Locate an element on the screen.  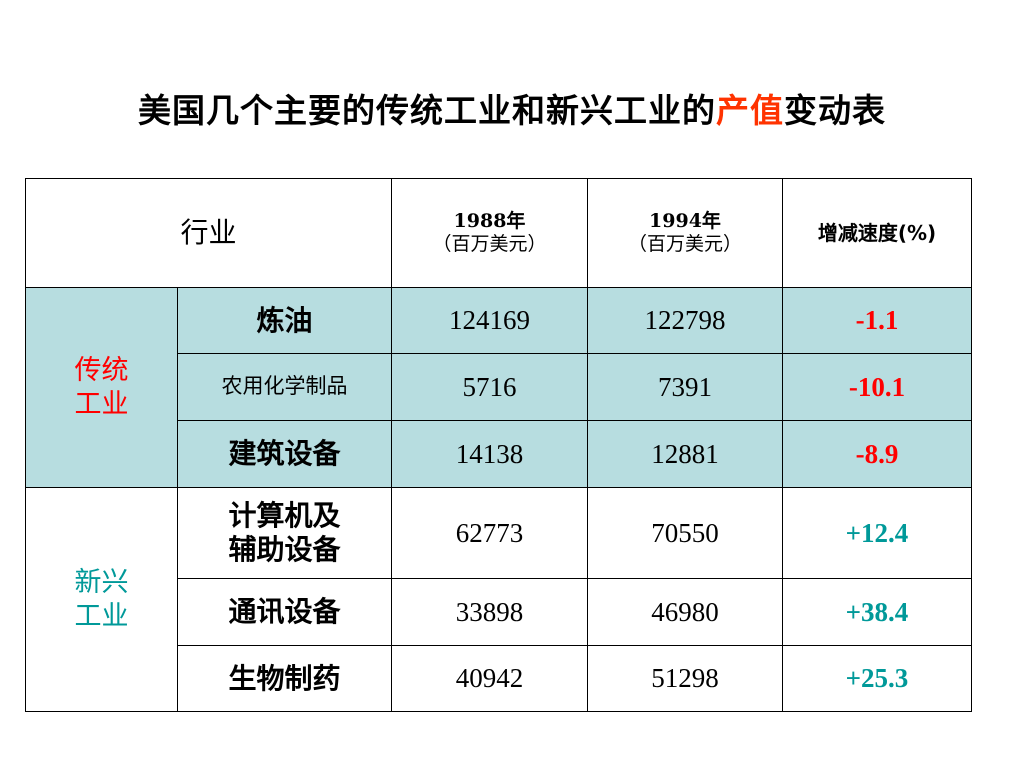
industry-name-line2: 辅助设备 is located at coordinates (284, 549).